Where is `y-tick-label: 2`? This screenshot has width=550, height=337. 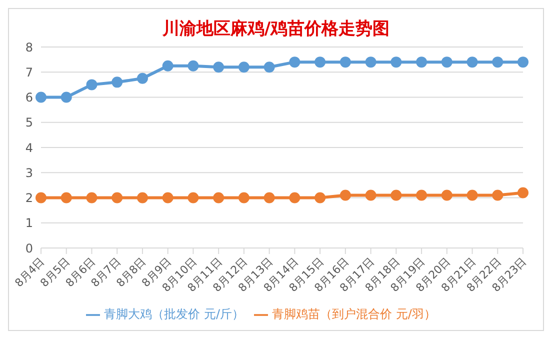
y-tick-label: 2 is located at coordinates (29, 198).